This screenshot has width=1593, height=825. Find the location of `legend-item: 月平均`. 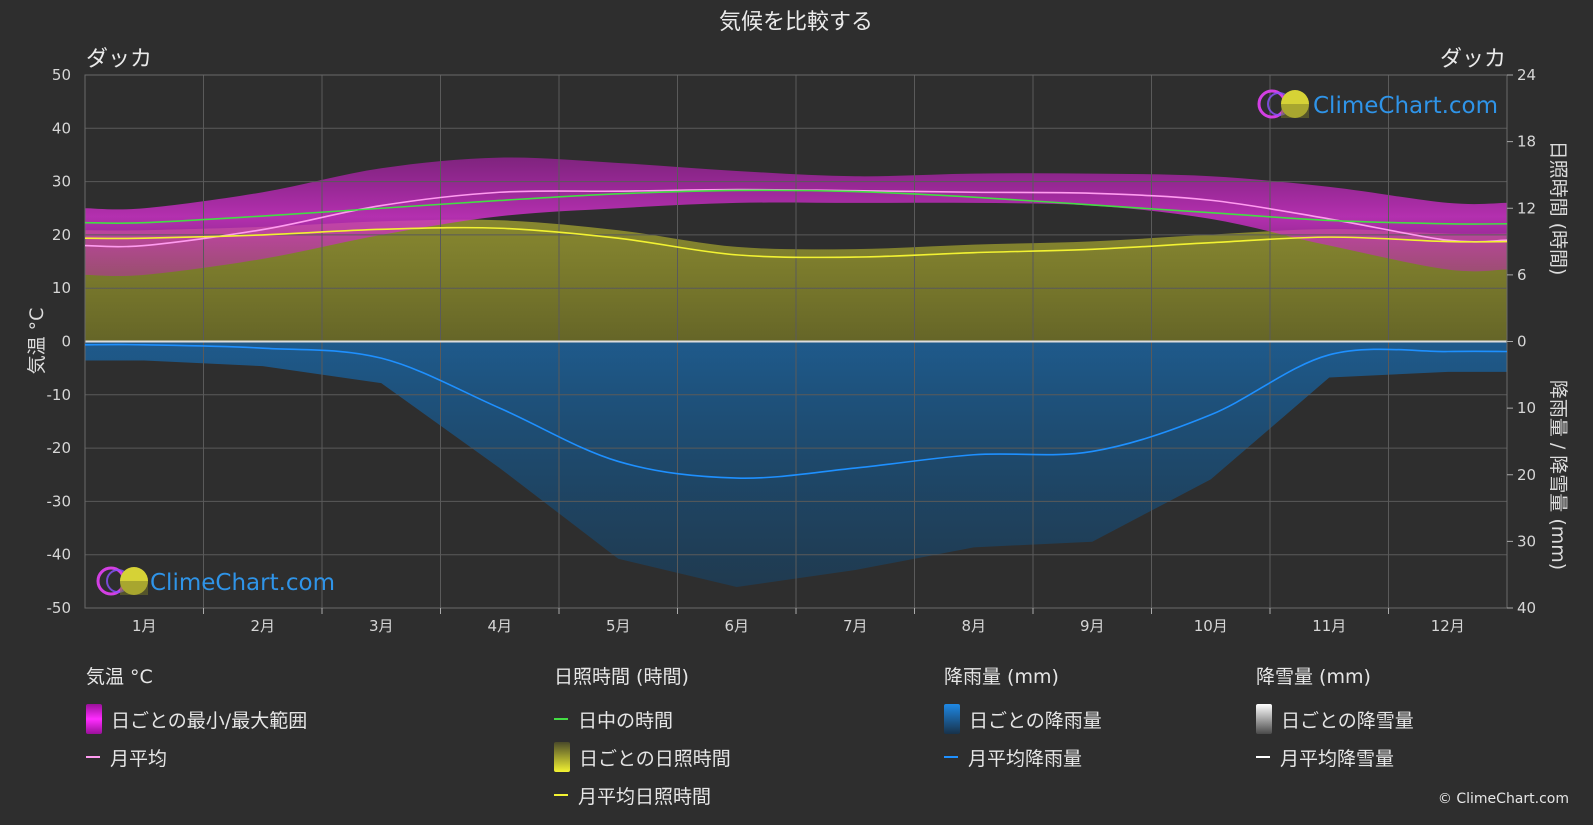

legend-item: 月平均 is located at coordinates (196, 757).